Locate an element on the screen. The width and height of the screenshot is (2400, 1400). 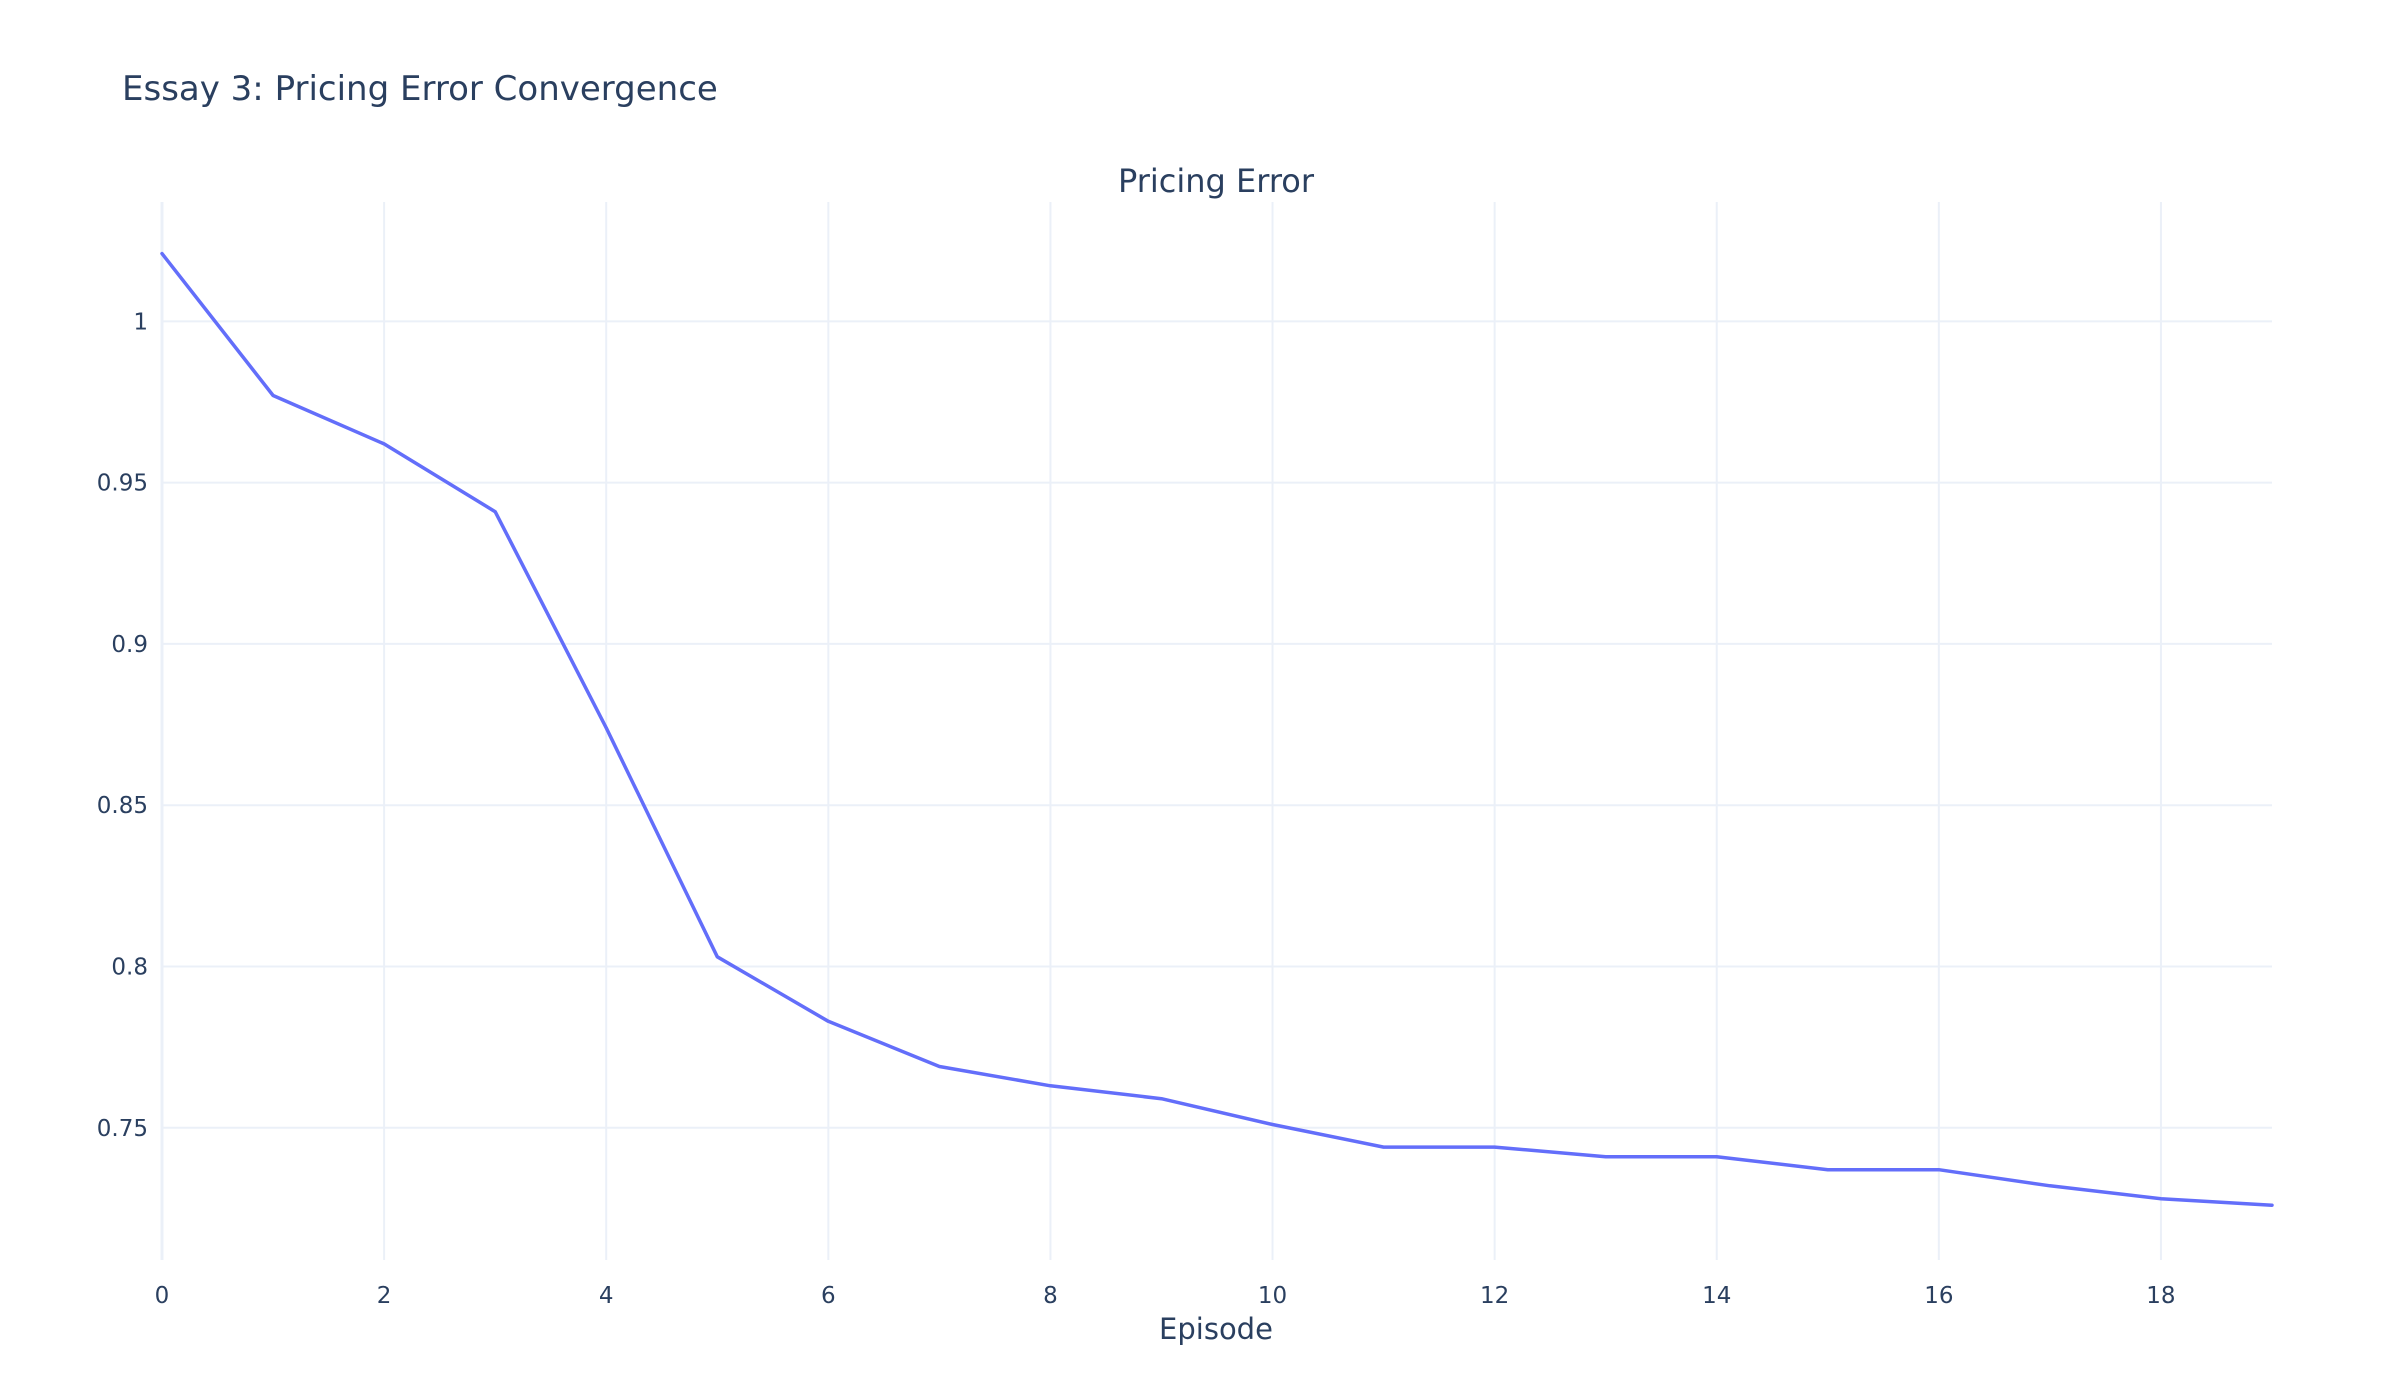
x-tick-label: 2 is located at coordinates (384, 1296).